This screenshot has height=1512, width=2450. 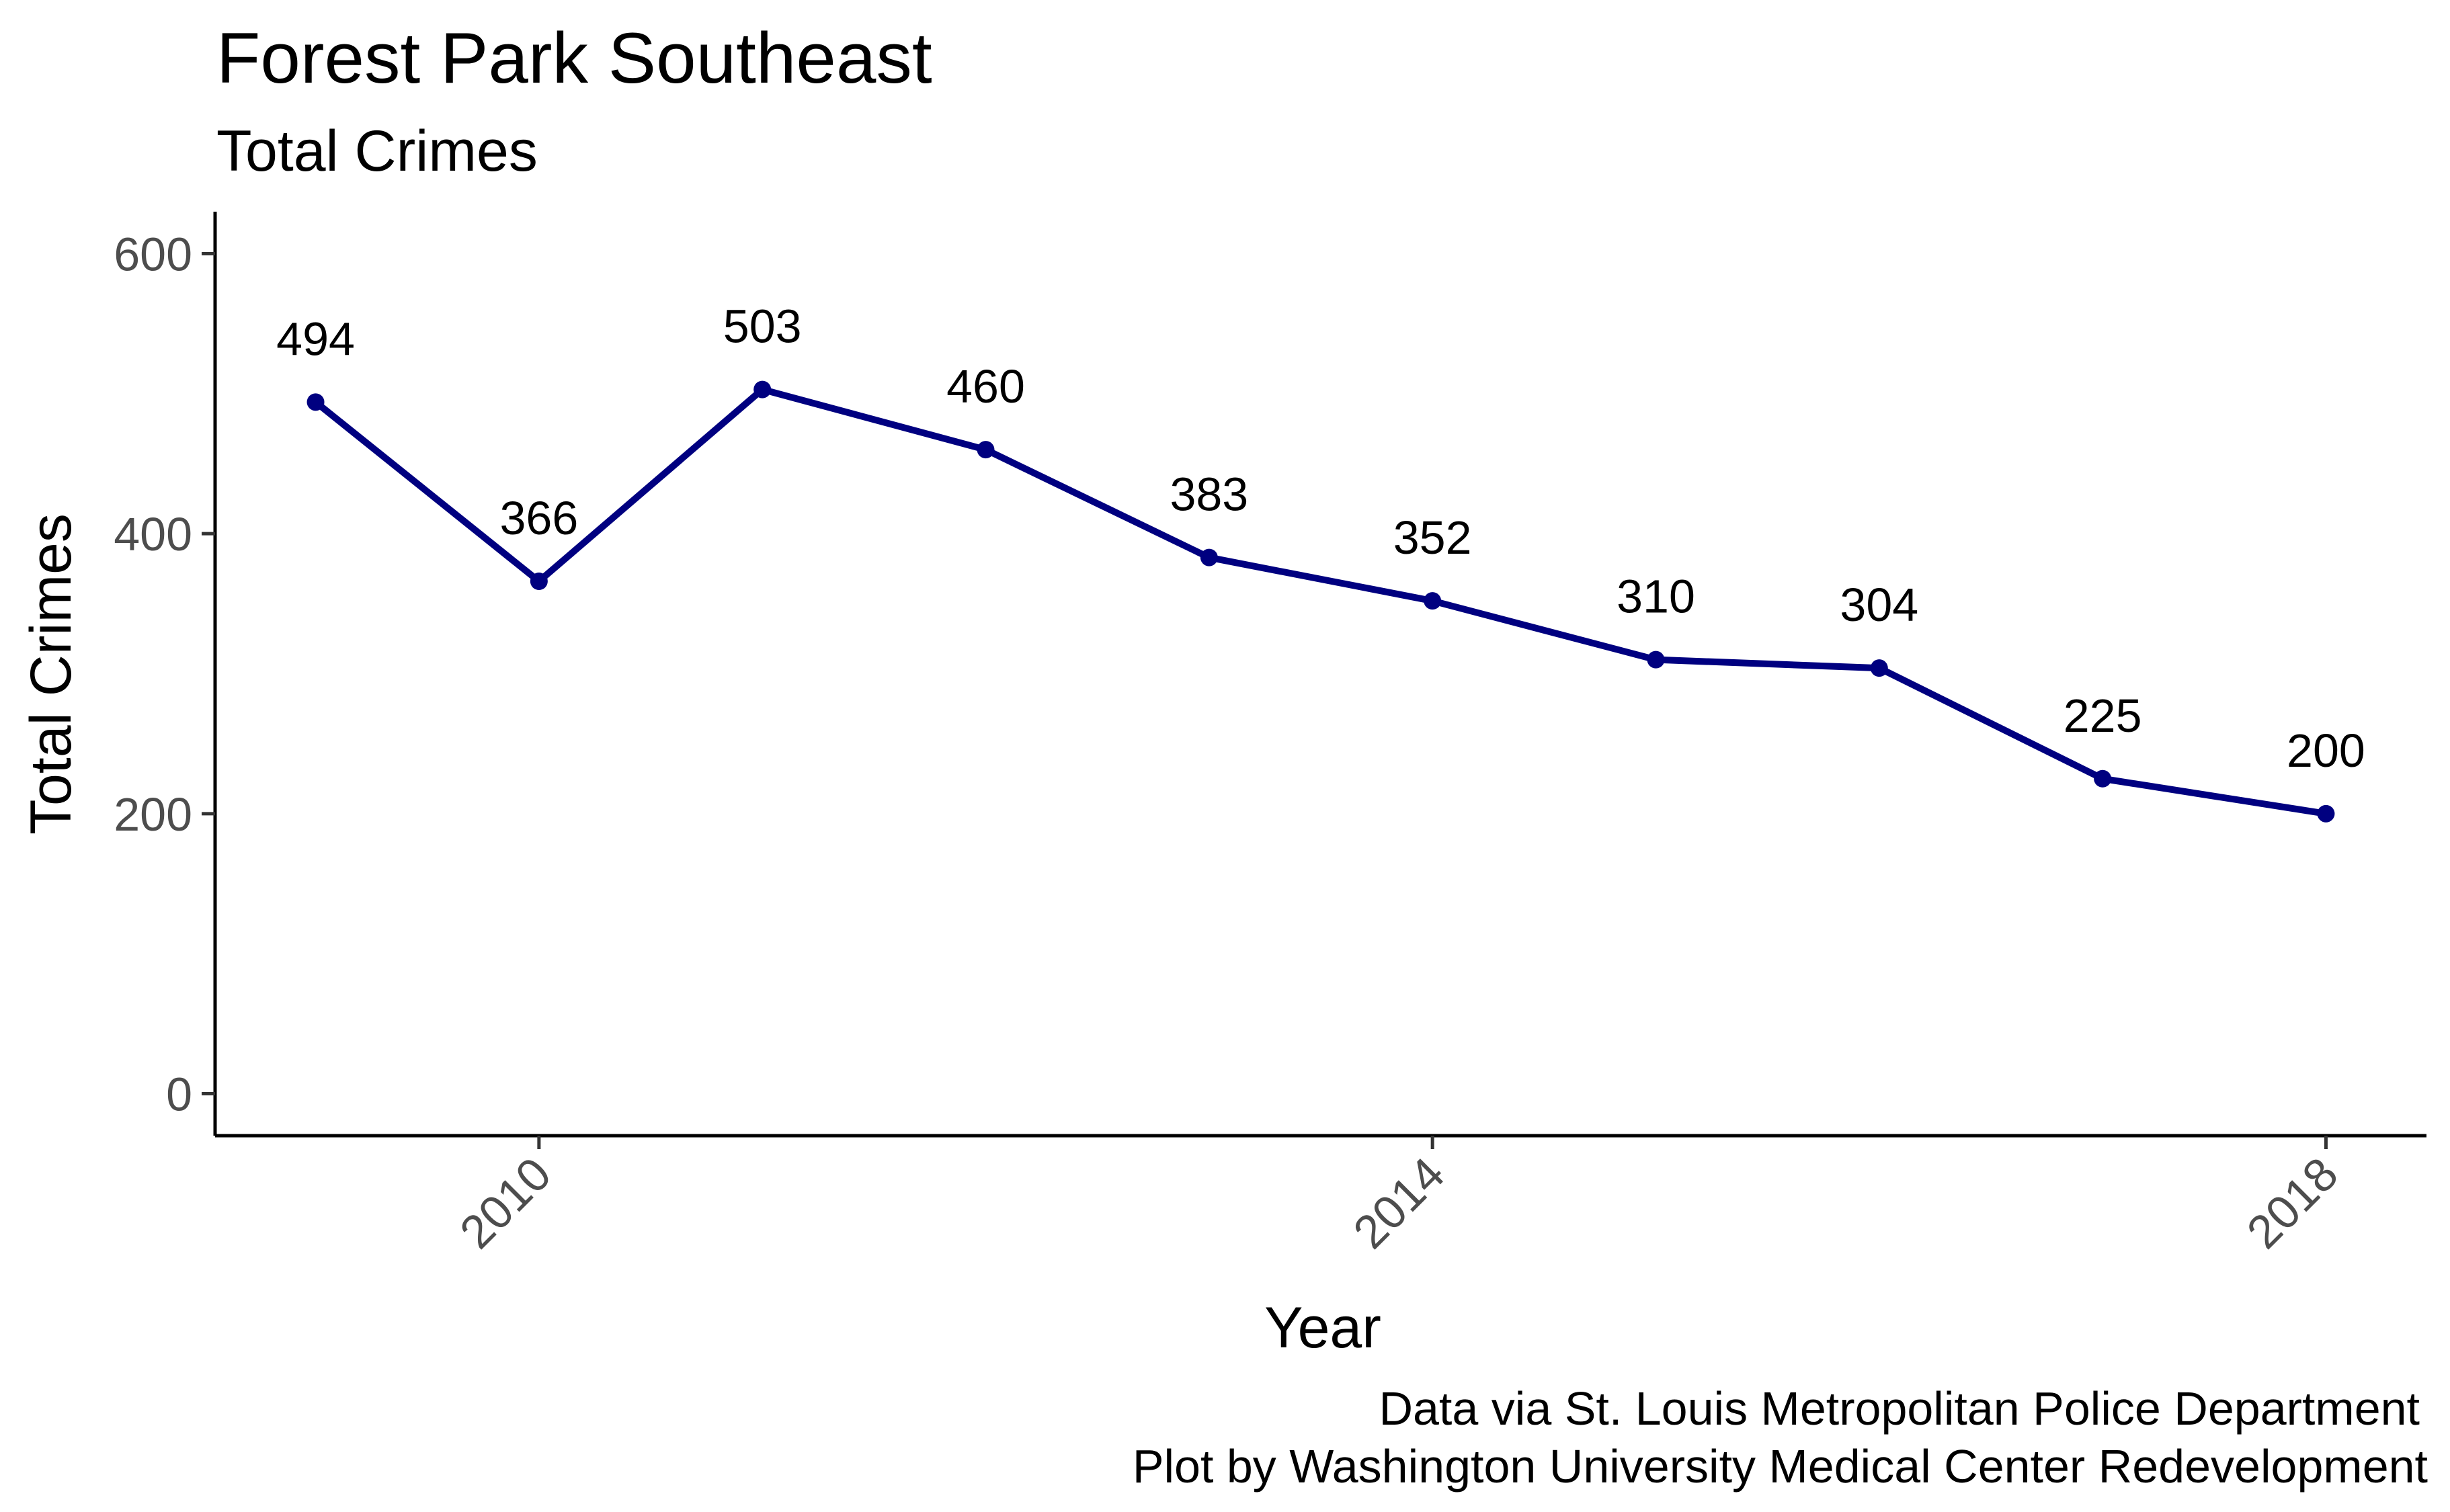 I want to click on data-label-2011: 503, so click(x=762, y=326).